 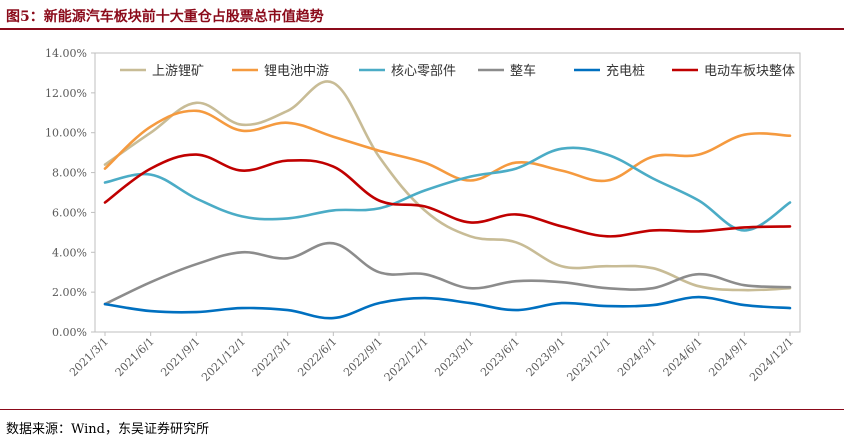 What do you see at coordinates (728, 357) in the screenshot?
I see `x-tick-label: 2024/9/1` at bounding box center [728, 357].